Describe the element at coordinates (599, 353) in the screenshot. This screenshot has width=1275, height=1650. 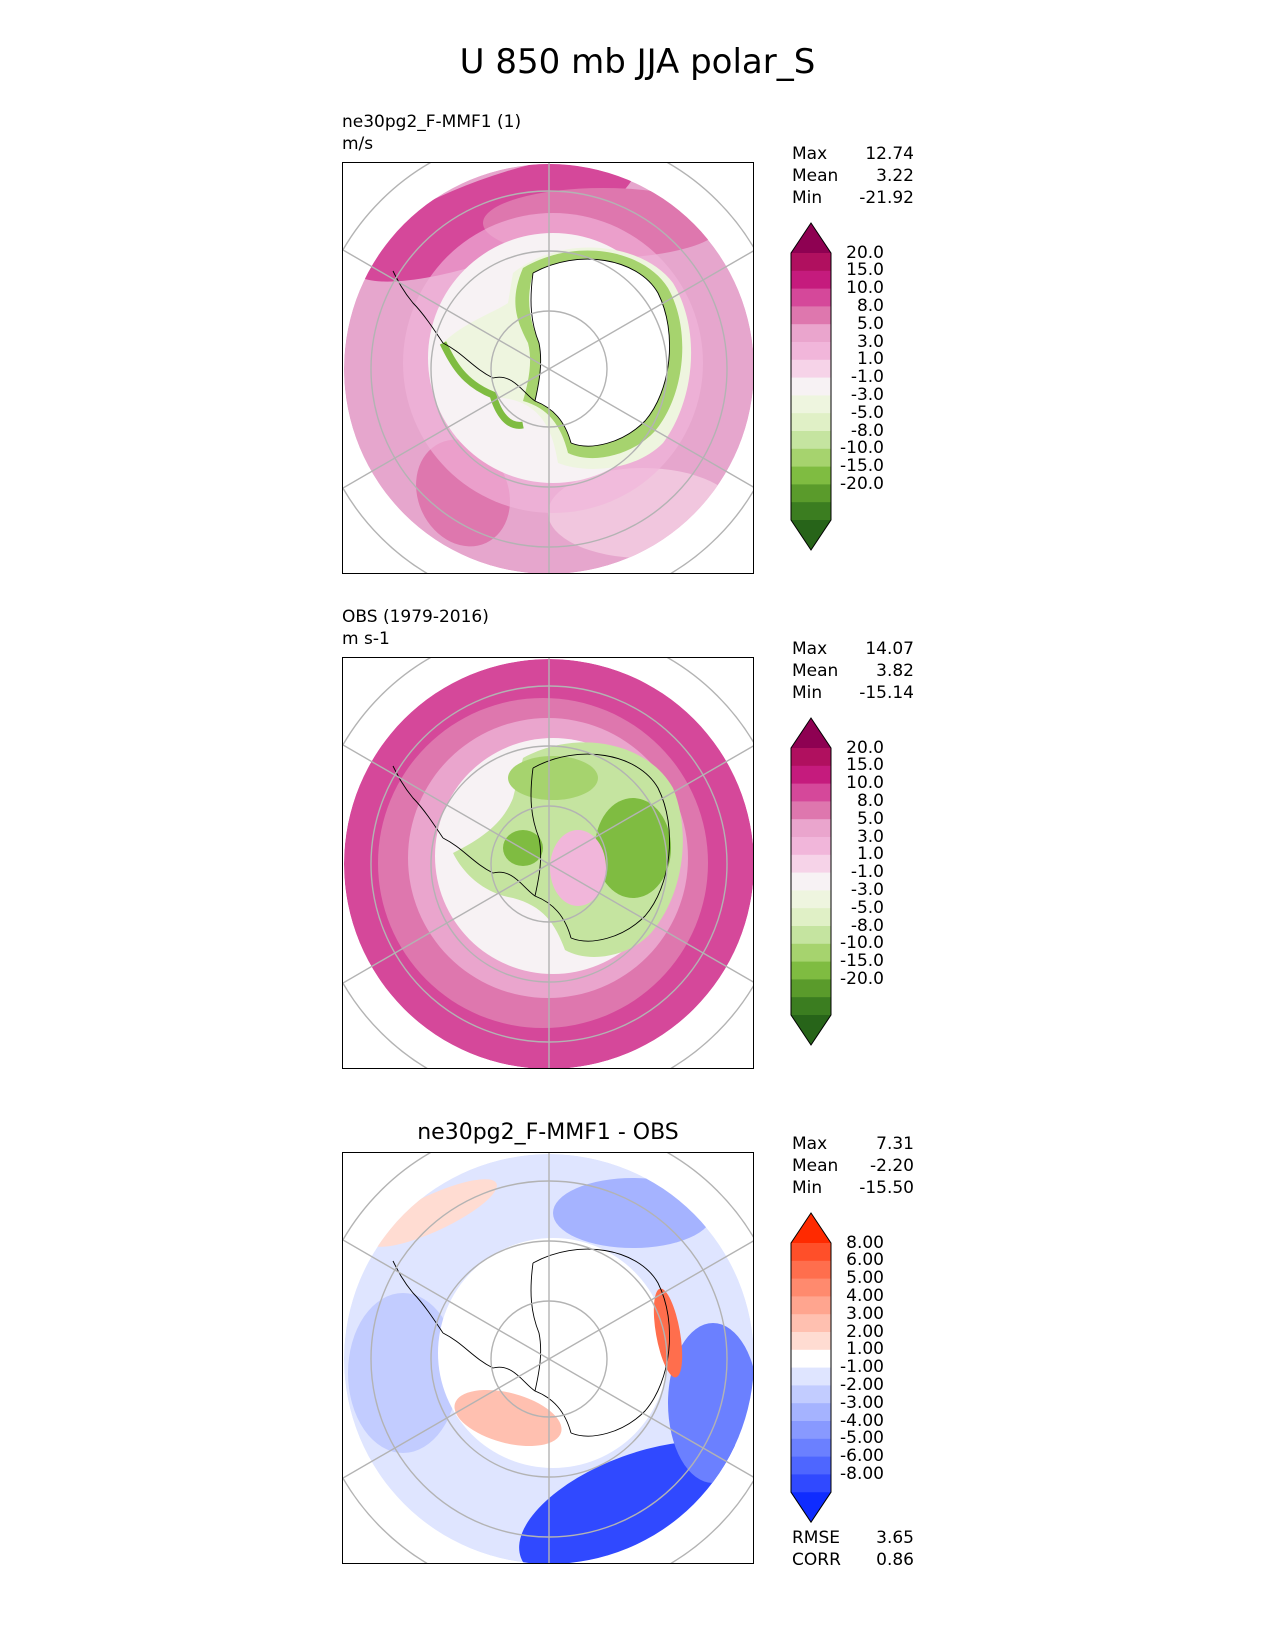
I see `panel-1-field-continent` at that location.